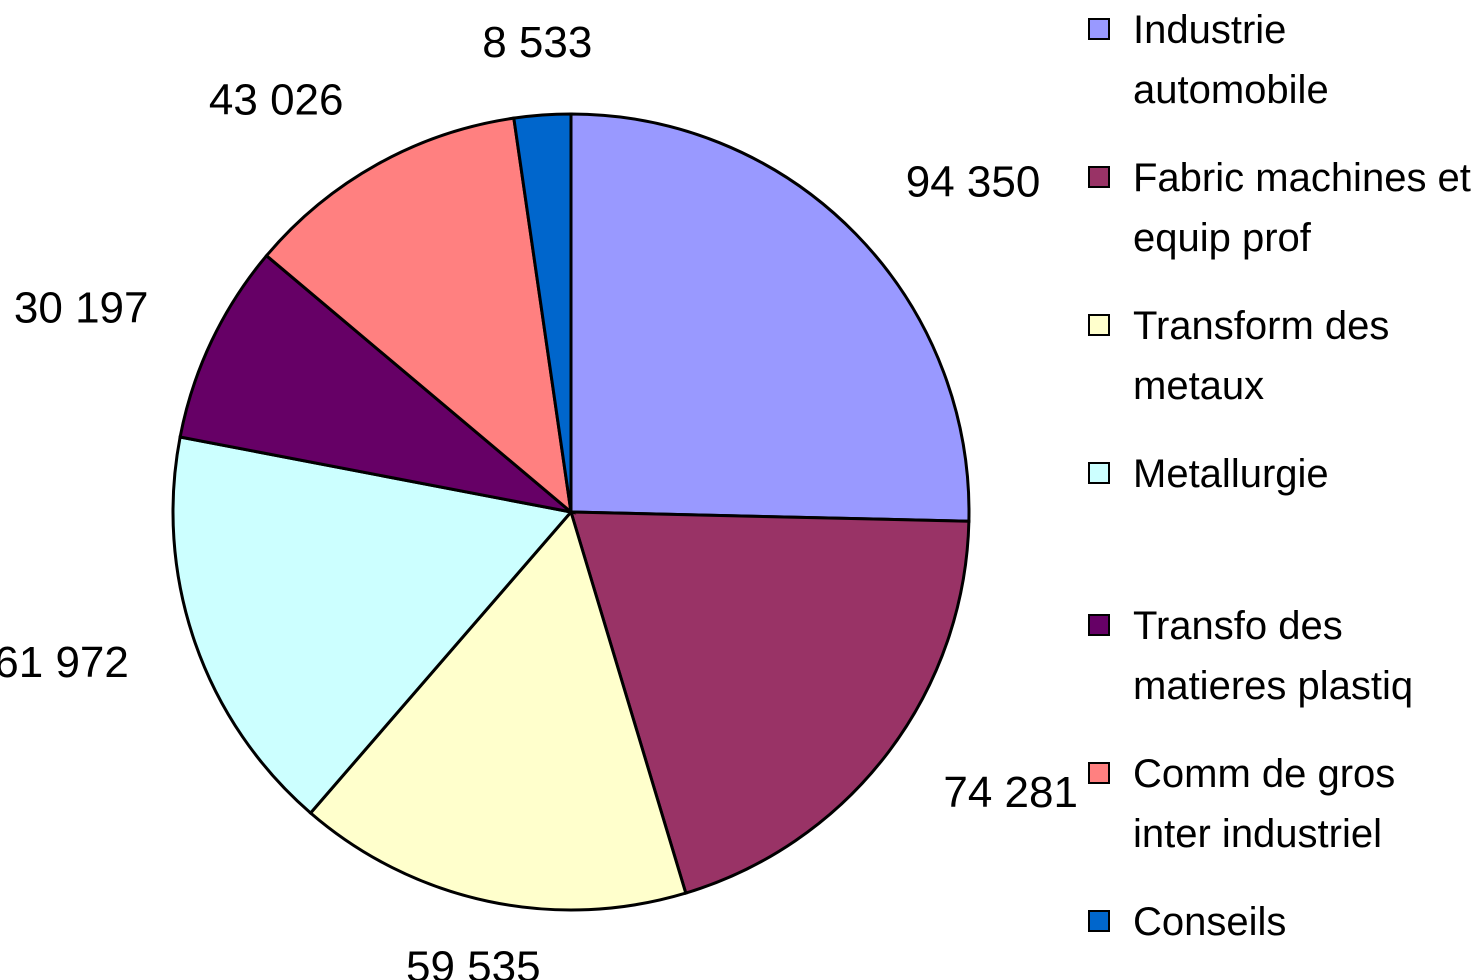 Image resolution: width=1477 pixels, height=980 pixels. I want to click on data-label: 30 197, so click(81, 307).